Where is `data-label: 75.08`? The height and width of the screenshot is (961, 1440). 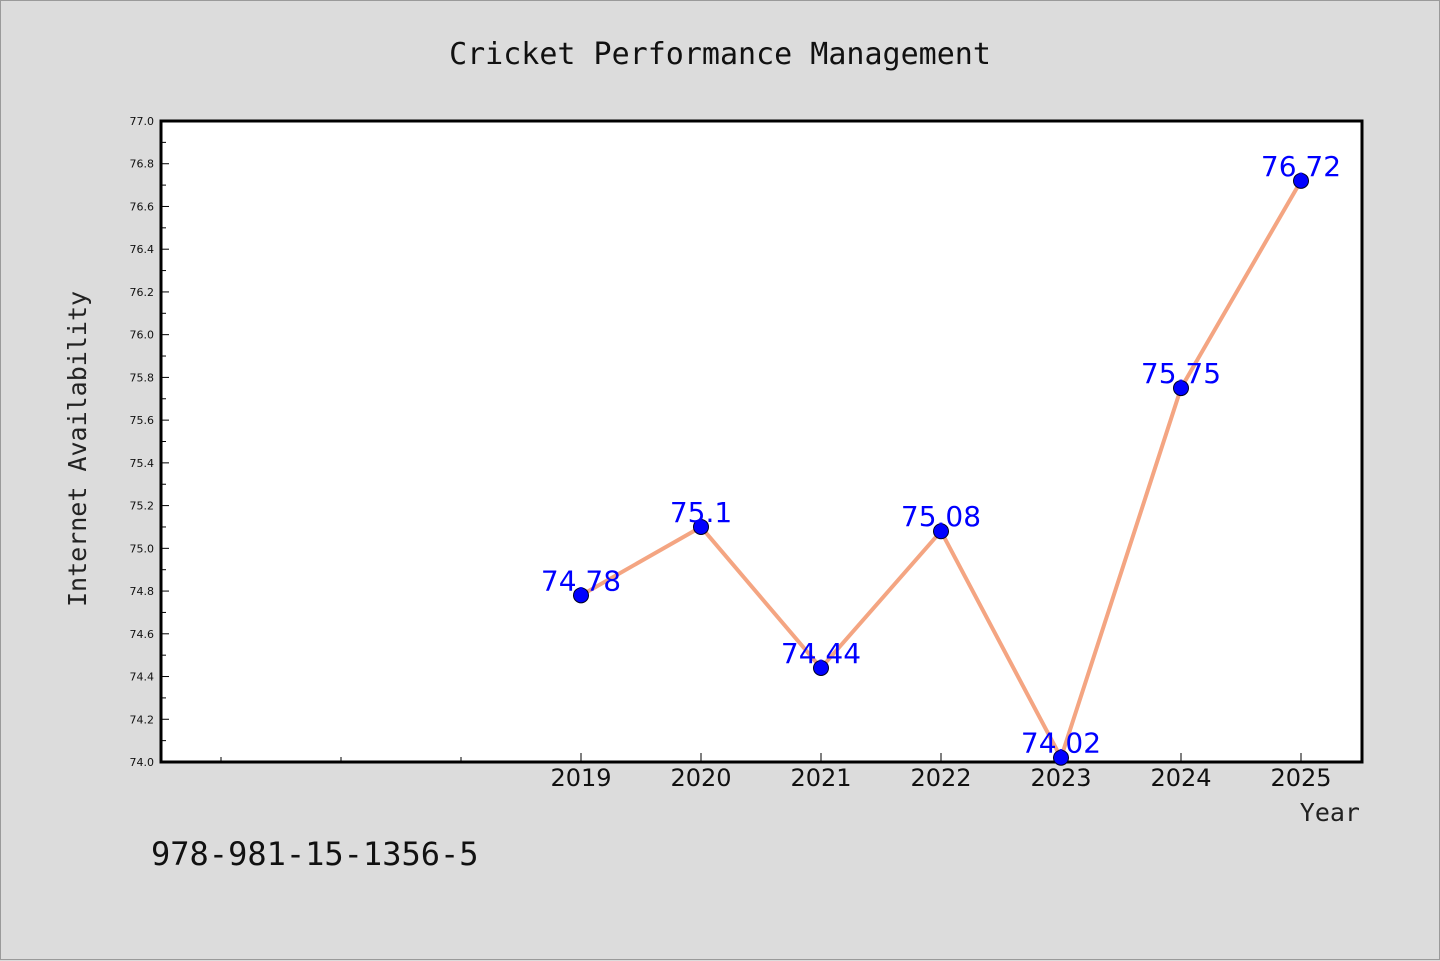 data-label: 75.08 is located at coordinates (941, 516).